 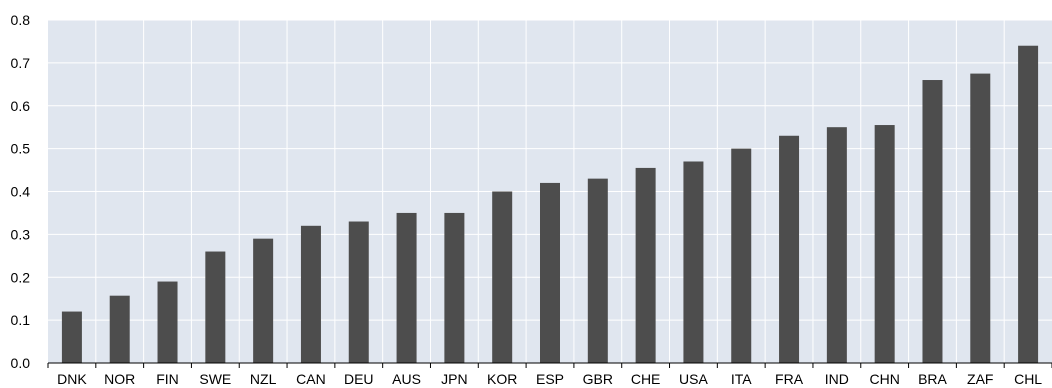 I want to click on bar-zaf, so click(x=980, y=218).